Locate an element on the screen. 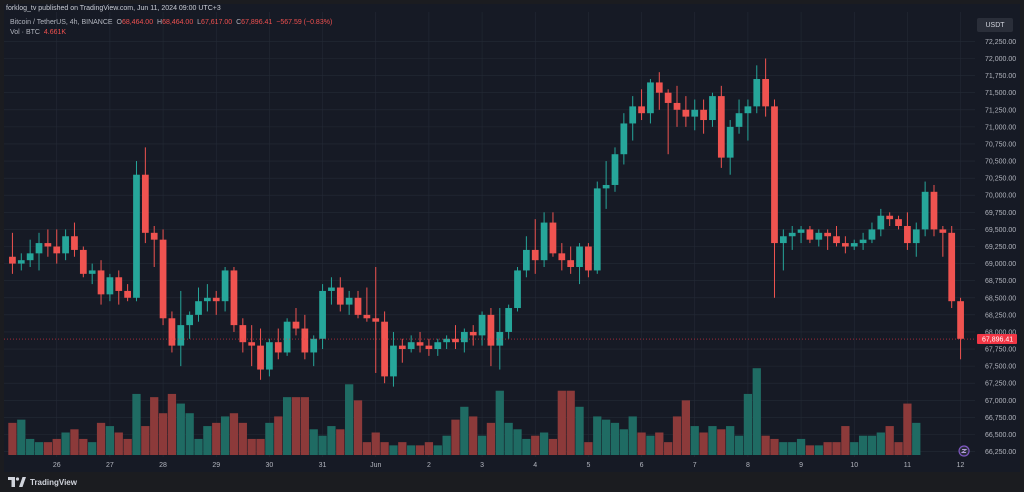 The image size is (1024, 492). price-axis-tick-label: 66,250.00 is located at coordinates (1000, 452).